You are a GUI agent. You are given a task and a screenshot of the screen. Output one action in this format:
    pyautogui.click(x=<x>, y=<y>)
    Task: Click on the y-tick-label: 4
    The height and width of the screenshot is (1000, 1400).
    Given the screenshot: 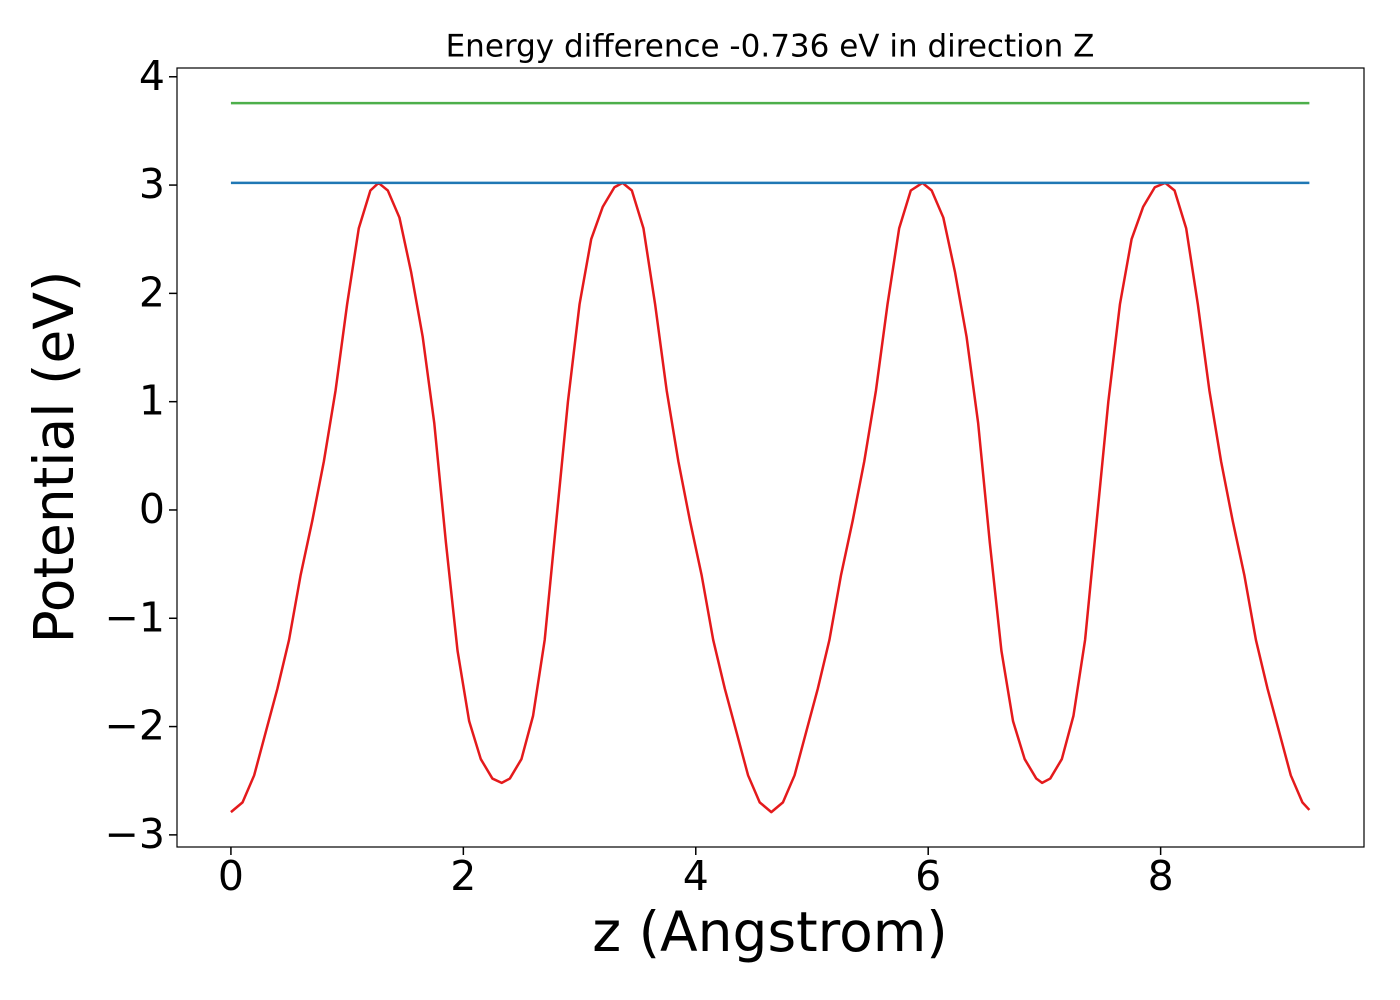 What is the action you would take?
    pyautogui.click(x=152, y=76)
    